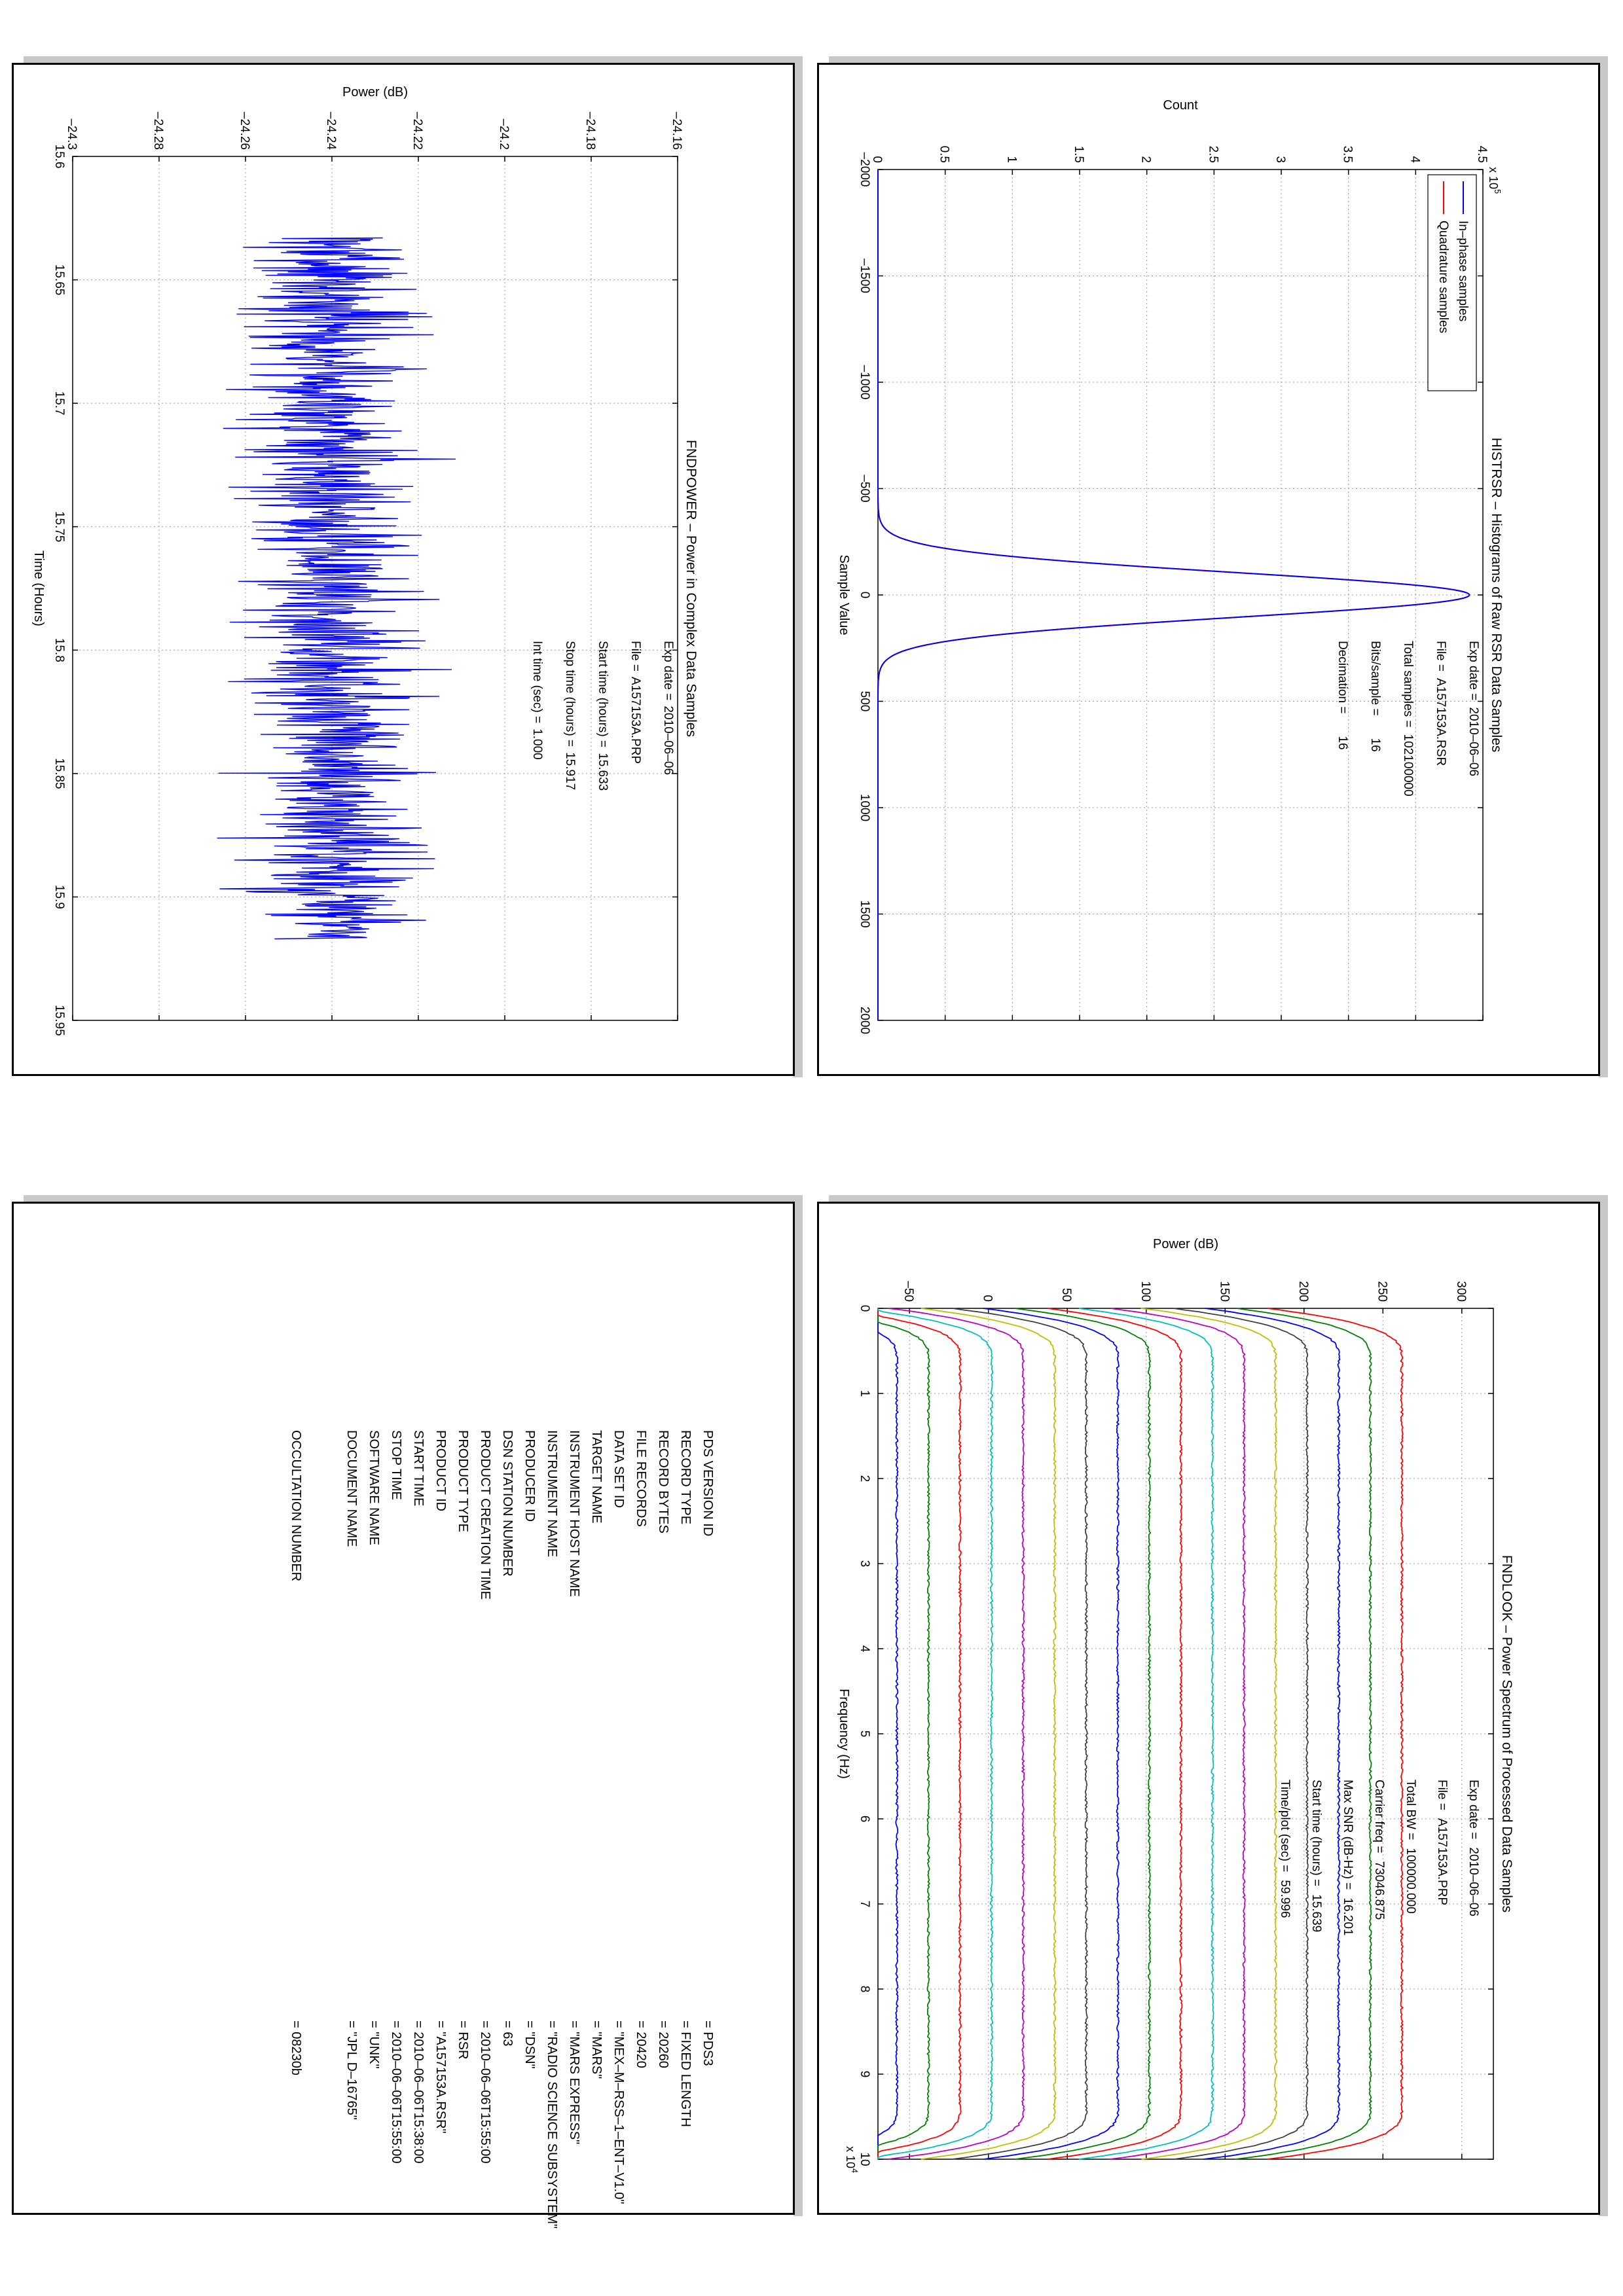 Image resolution: width=1623 pixels, height=2296 pixels. Describe the element at coordinates (1066, 1295) in the screenshot. I see `y-tick-label: 50` at that location.